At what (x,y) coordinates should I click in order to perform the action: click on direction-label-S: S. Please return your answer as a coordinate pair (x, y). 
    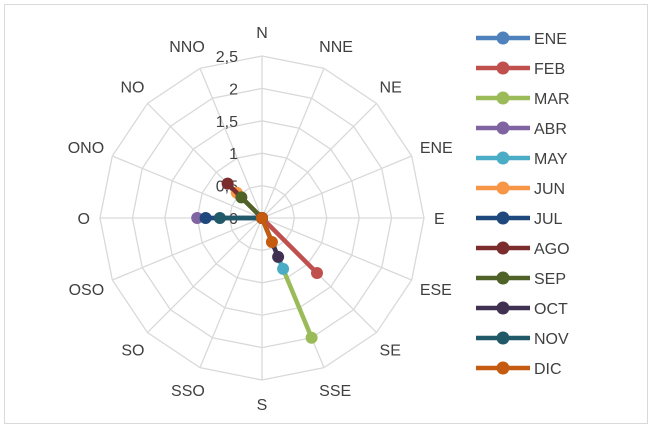
    Looking at the image, I should click on (262, 405).